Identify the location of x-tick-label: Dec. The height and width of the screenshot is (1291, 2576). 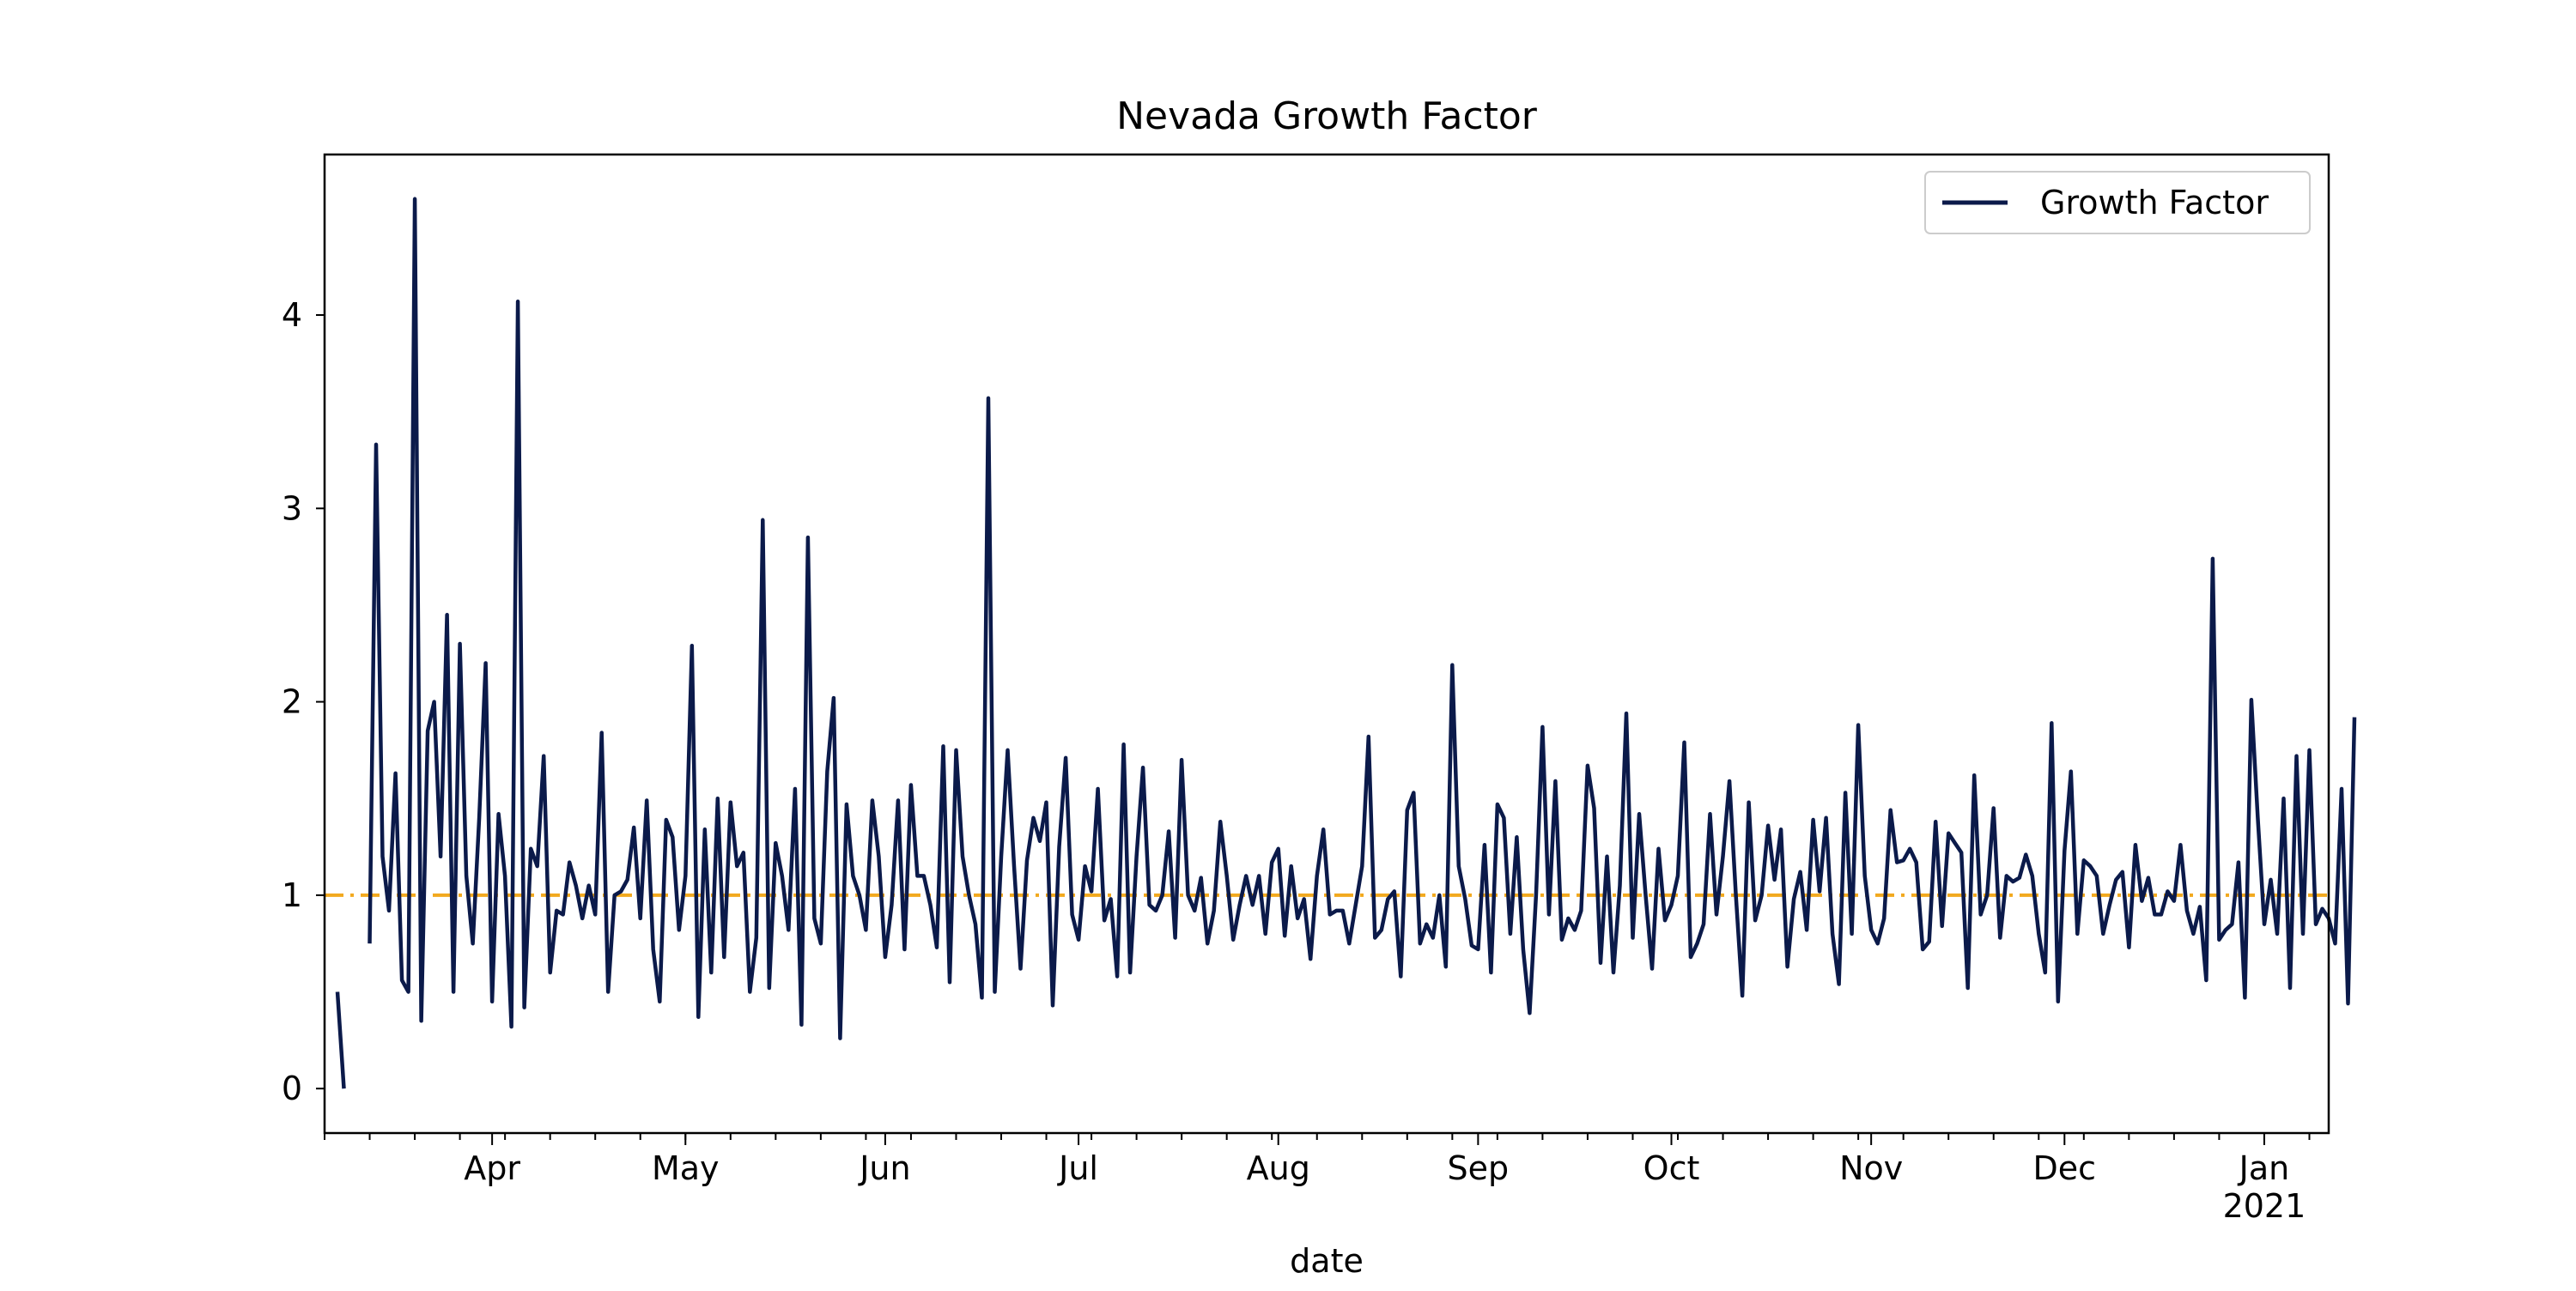
(2065, 1168).